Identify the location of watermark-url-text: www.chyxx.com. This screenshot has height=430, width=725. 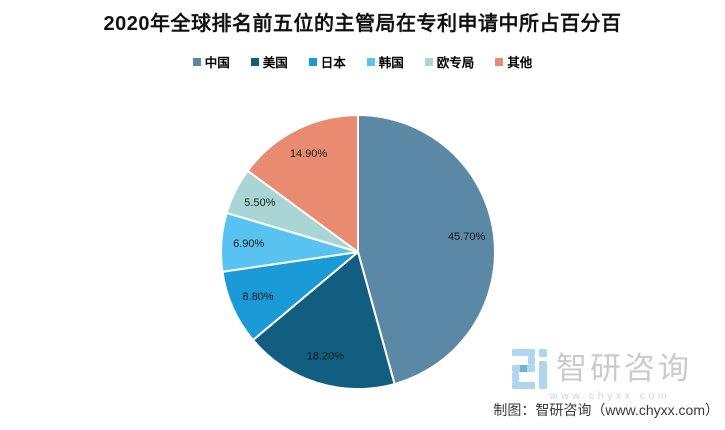
(610, 396).